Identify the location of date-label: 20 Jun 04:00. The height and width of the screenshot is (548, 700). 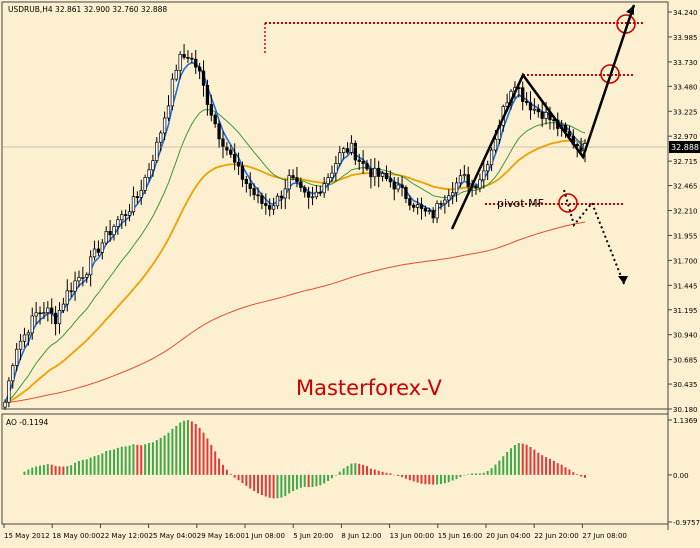
(508, 536).